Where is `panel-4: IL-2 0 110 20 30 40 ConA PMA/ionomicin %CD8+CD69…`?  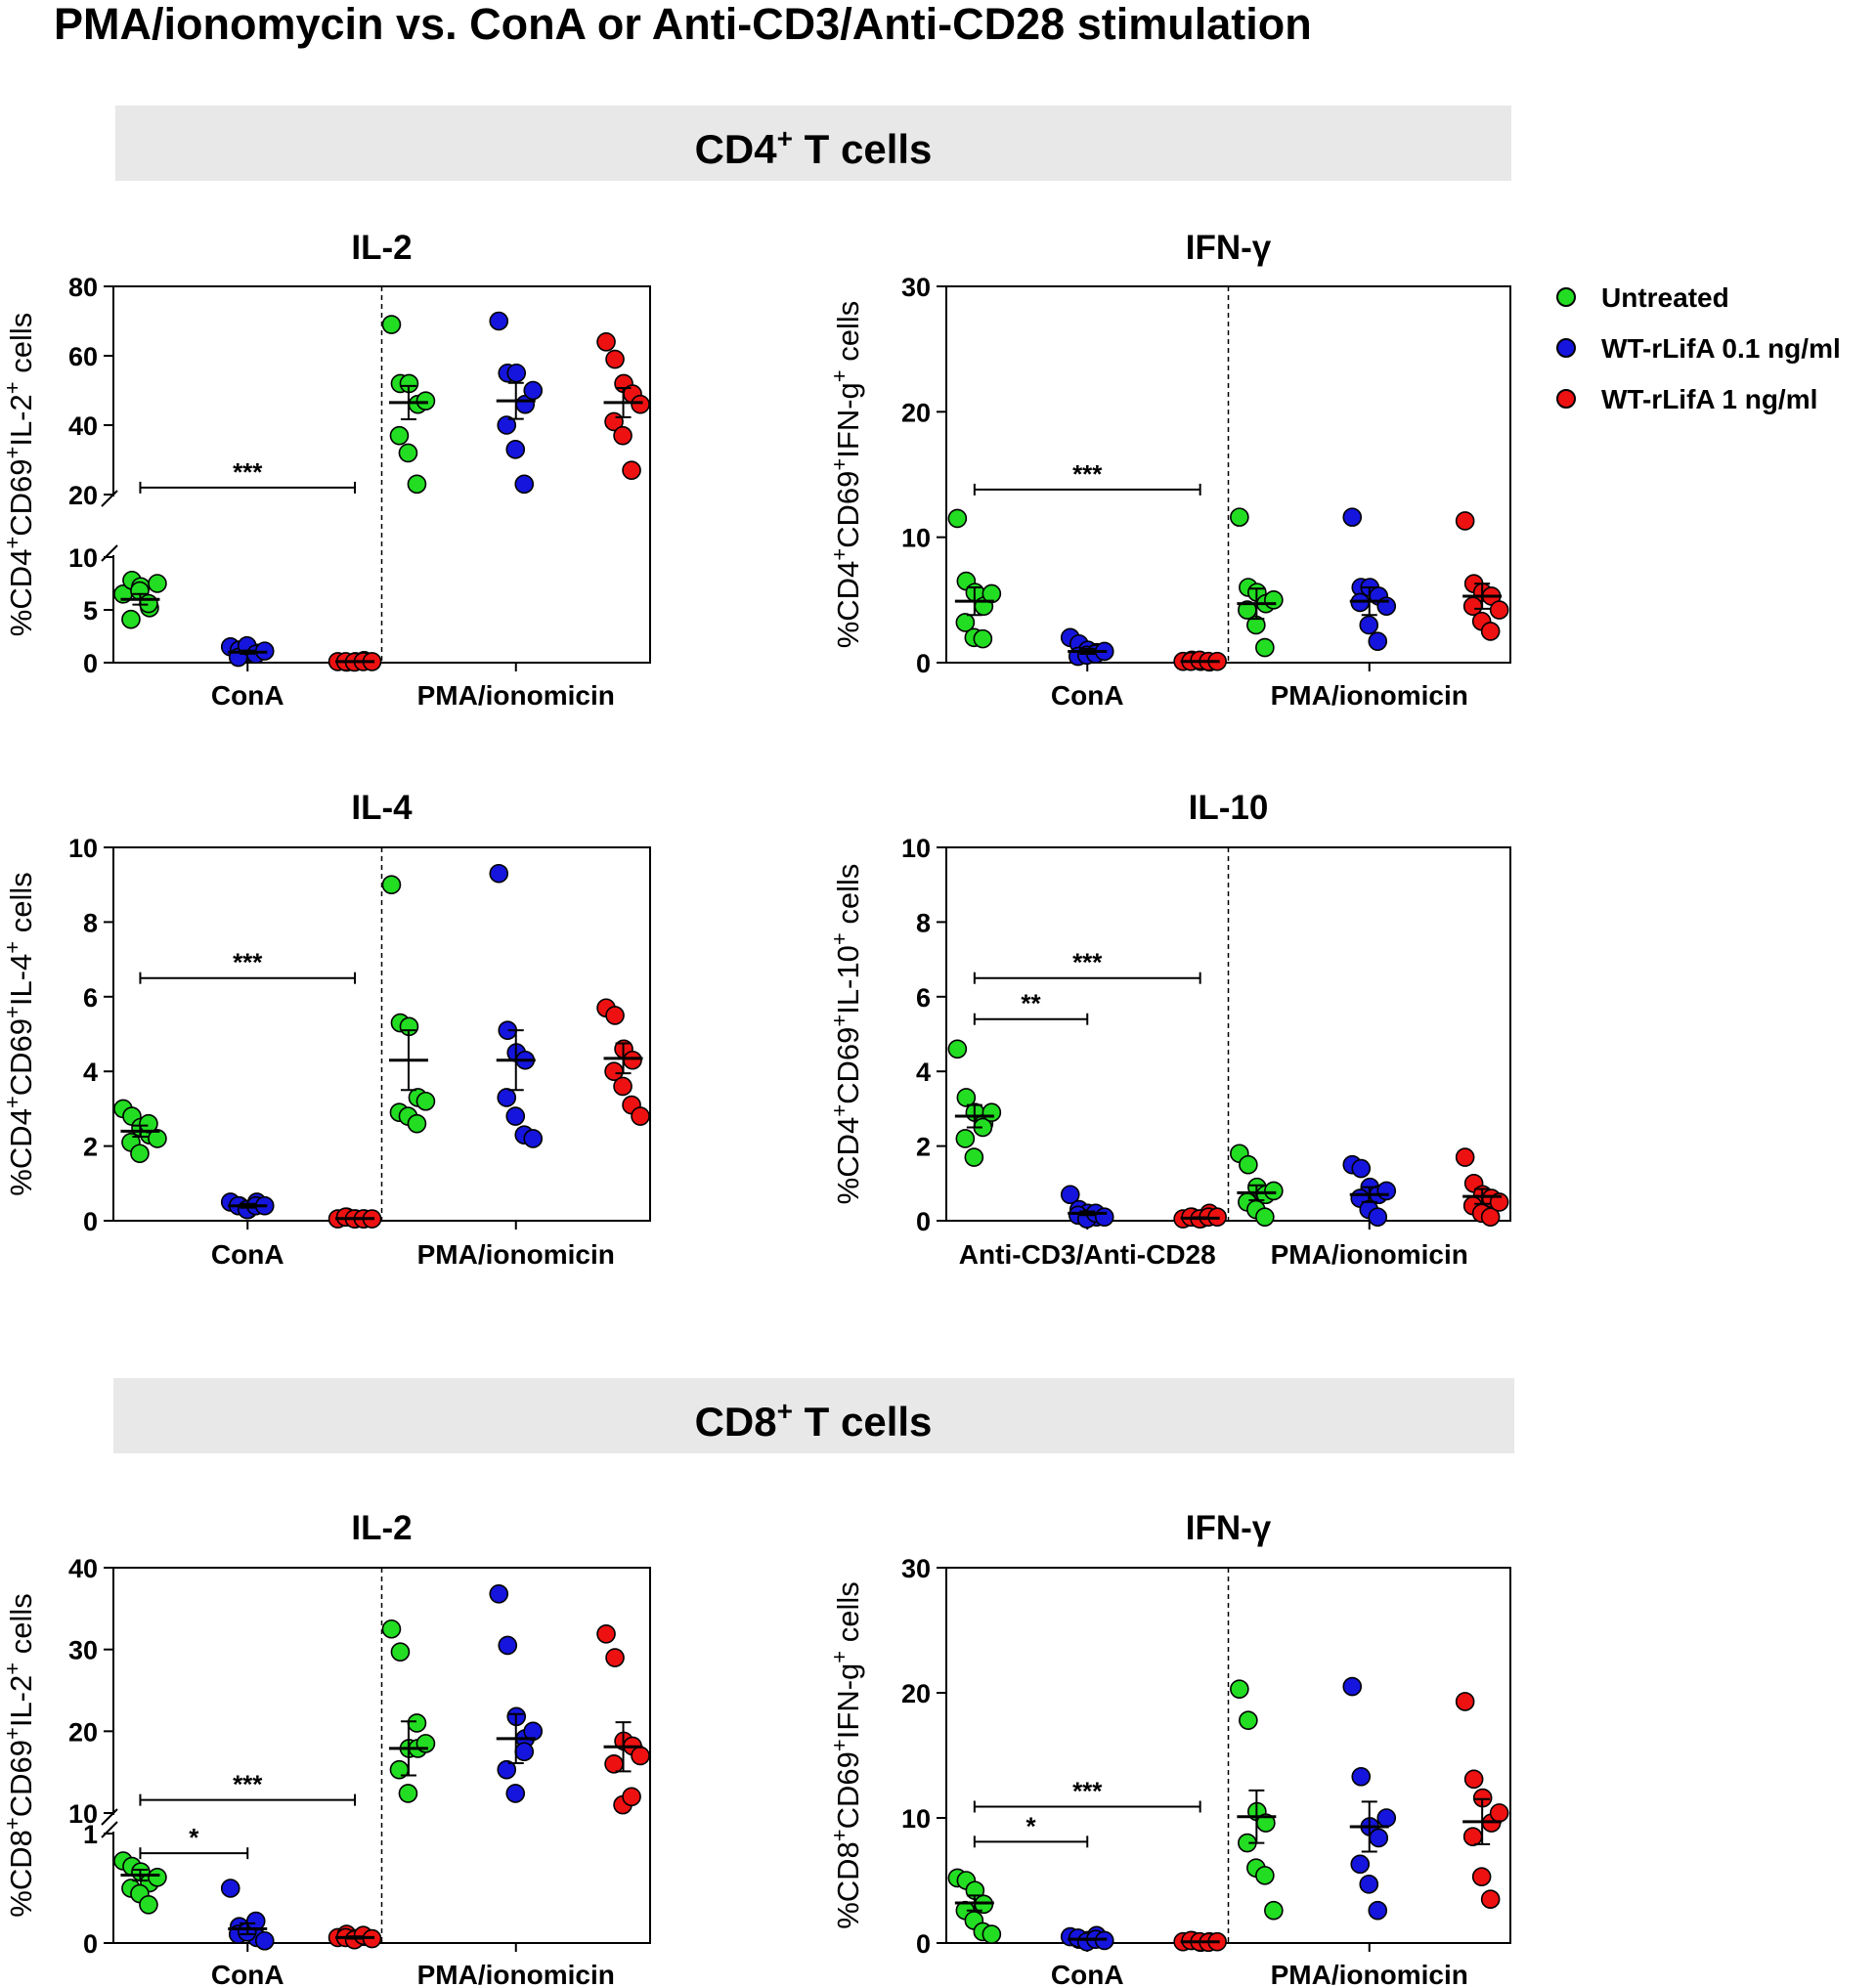
panel-4: IL-2 0 110 20 30 40 ConA PMA/ionomicin %CD8+CD69… is located at coordinates (325, 1748).